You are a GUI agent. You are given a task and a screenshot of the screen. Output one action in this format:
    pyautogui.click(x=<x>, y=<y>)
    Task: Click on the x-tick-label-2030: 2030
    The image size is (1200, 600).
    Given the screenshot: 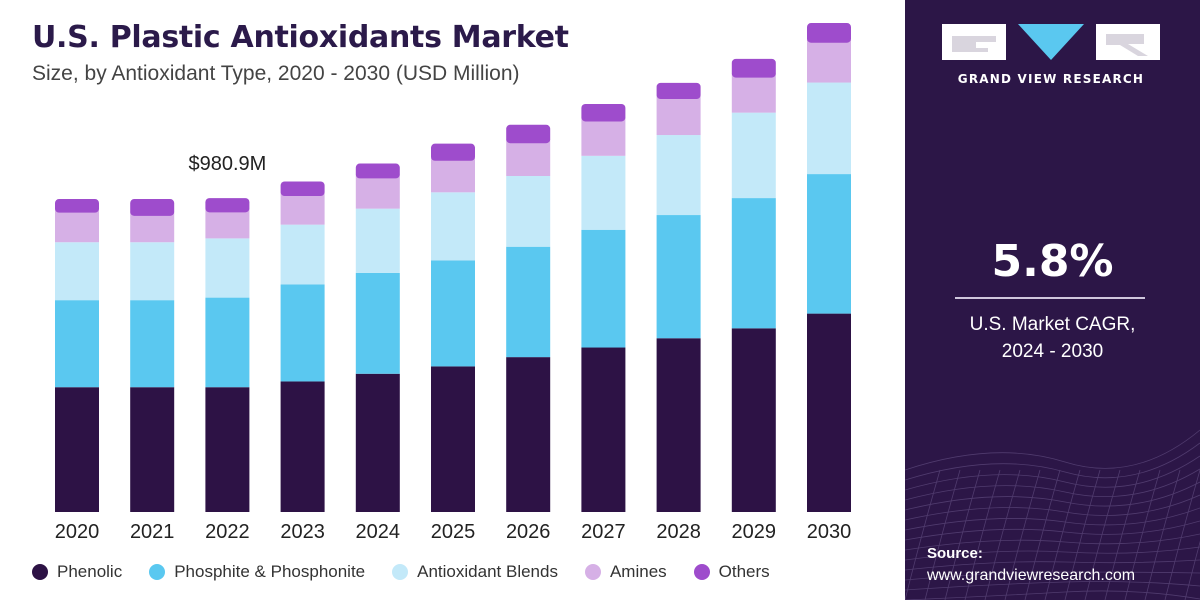 What is the action you would take?
    pyautogui.click(x=829, y=532)
    